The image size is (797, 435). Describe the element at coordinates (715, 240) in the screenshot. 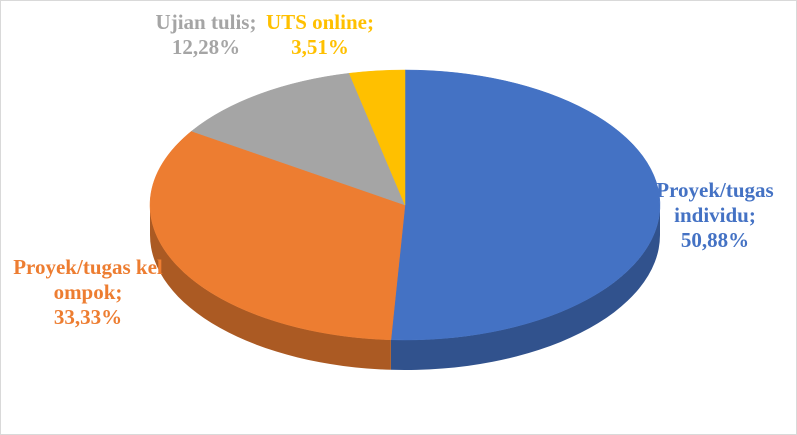

I see `label-value: 50,88%` at that location.